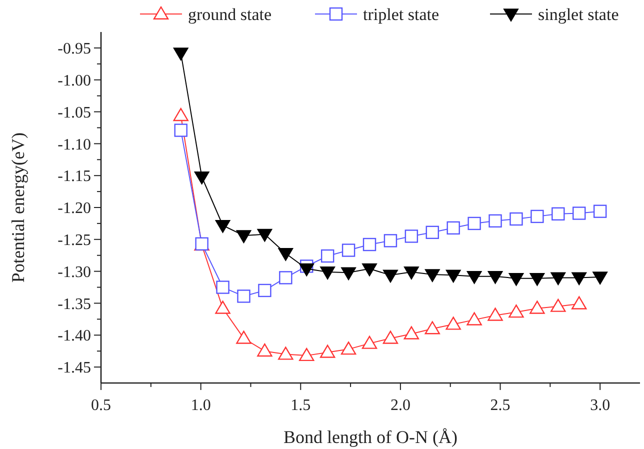 Image resolution: width=644 pixels, height=449 pixels. Describe the element at coordinates (578, 14) in the screenshot. I see `legend-label: singlet state` at that location.